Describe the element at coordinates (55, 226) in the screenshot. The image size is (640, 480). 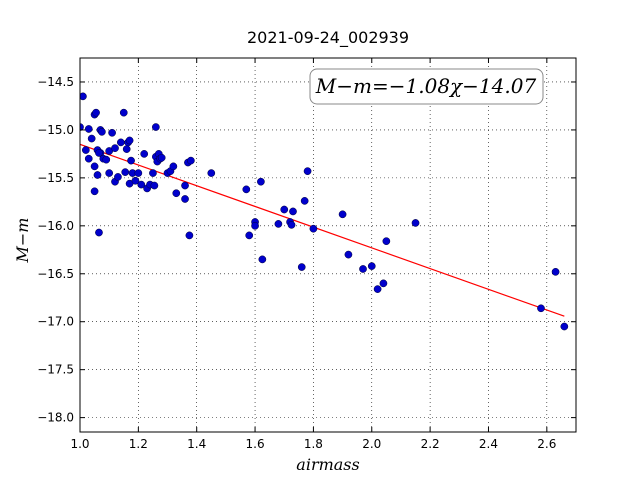
I see `y-tick-label: −16.0` at that location.